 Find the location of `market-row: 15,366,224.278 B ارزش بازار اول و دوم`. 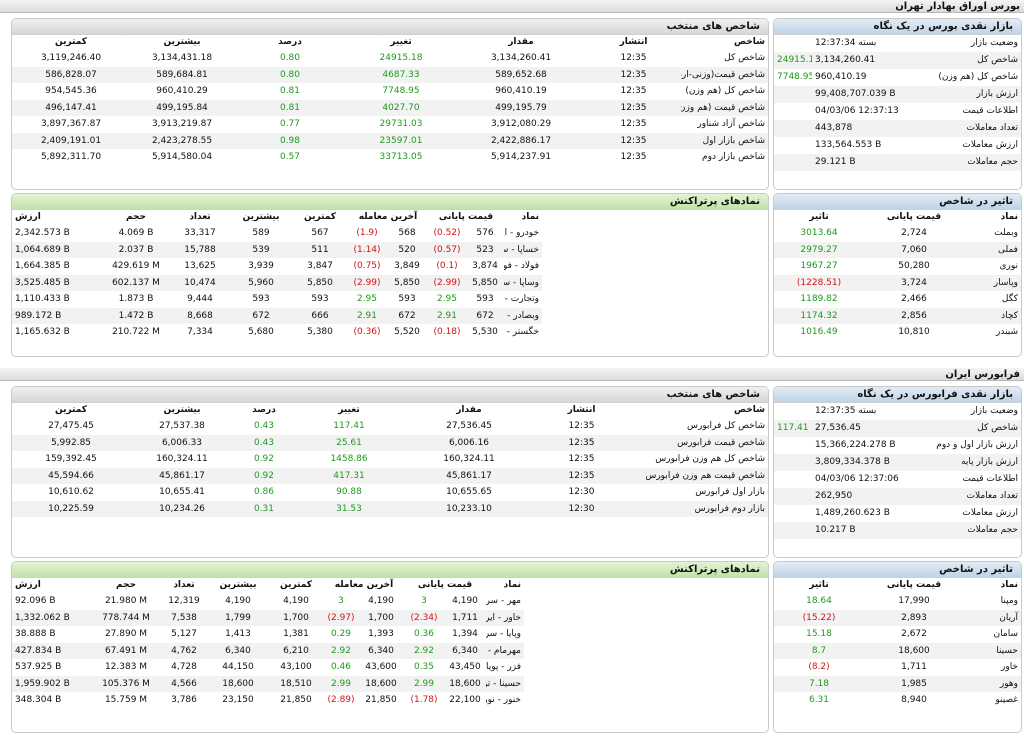

market-row: 15,366,224.278 B ارزش بازار اول و دوم is located at coordinates (897, 445).